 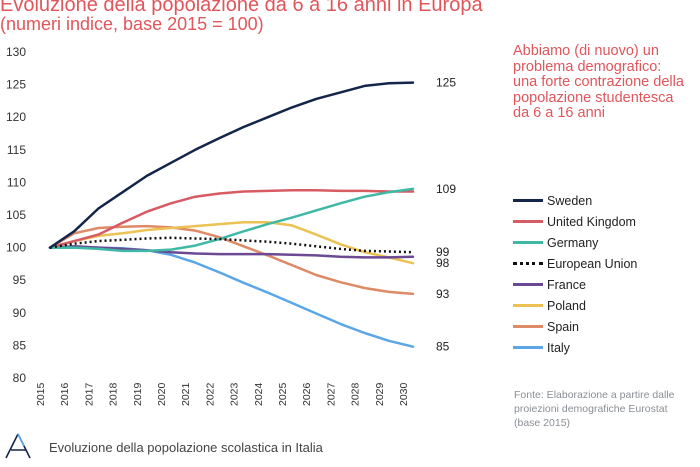 What do you see at coordinates (570, 200) in the screenshot?
I see `legend-label: Sweden` at bounding box center [570, 200].